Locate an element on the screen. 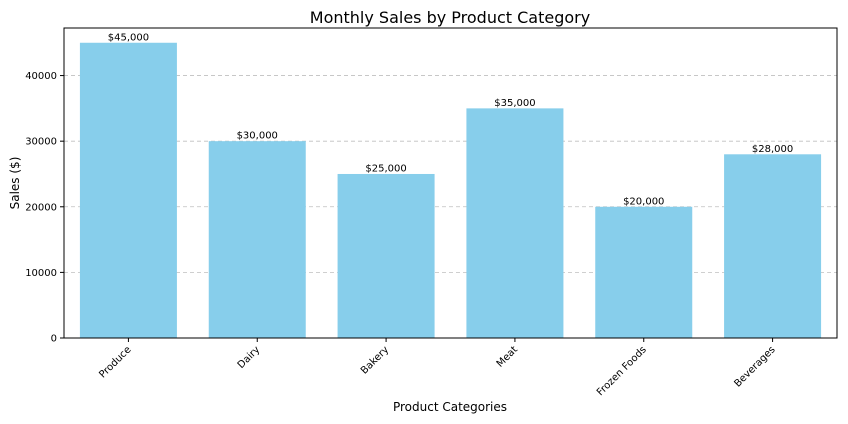  x-tick-label: Bakery is located at coordinates (375, 360).